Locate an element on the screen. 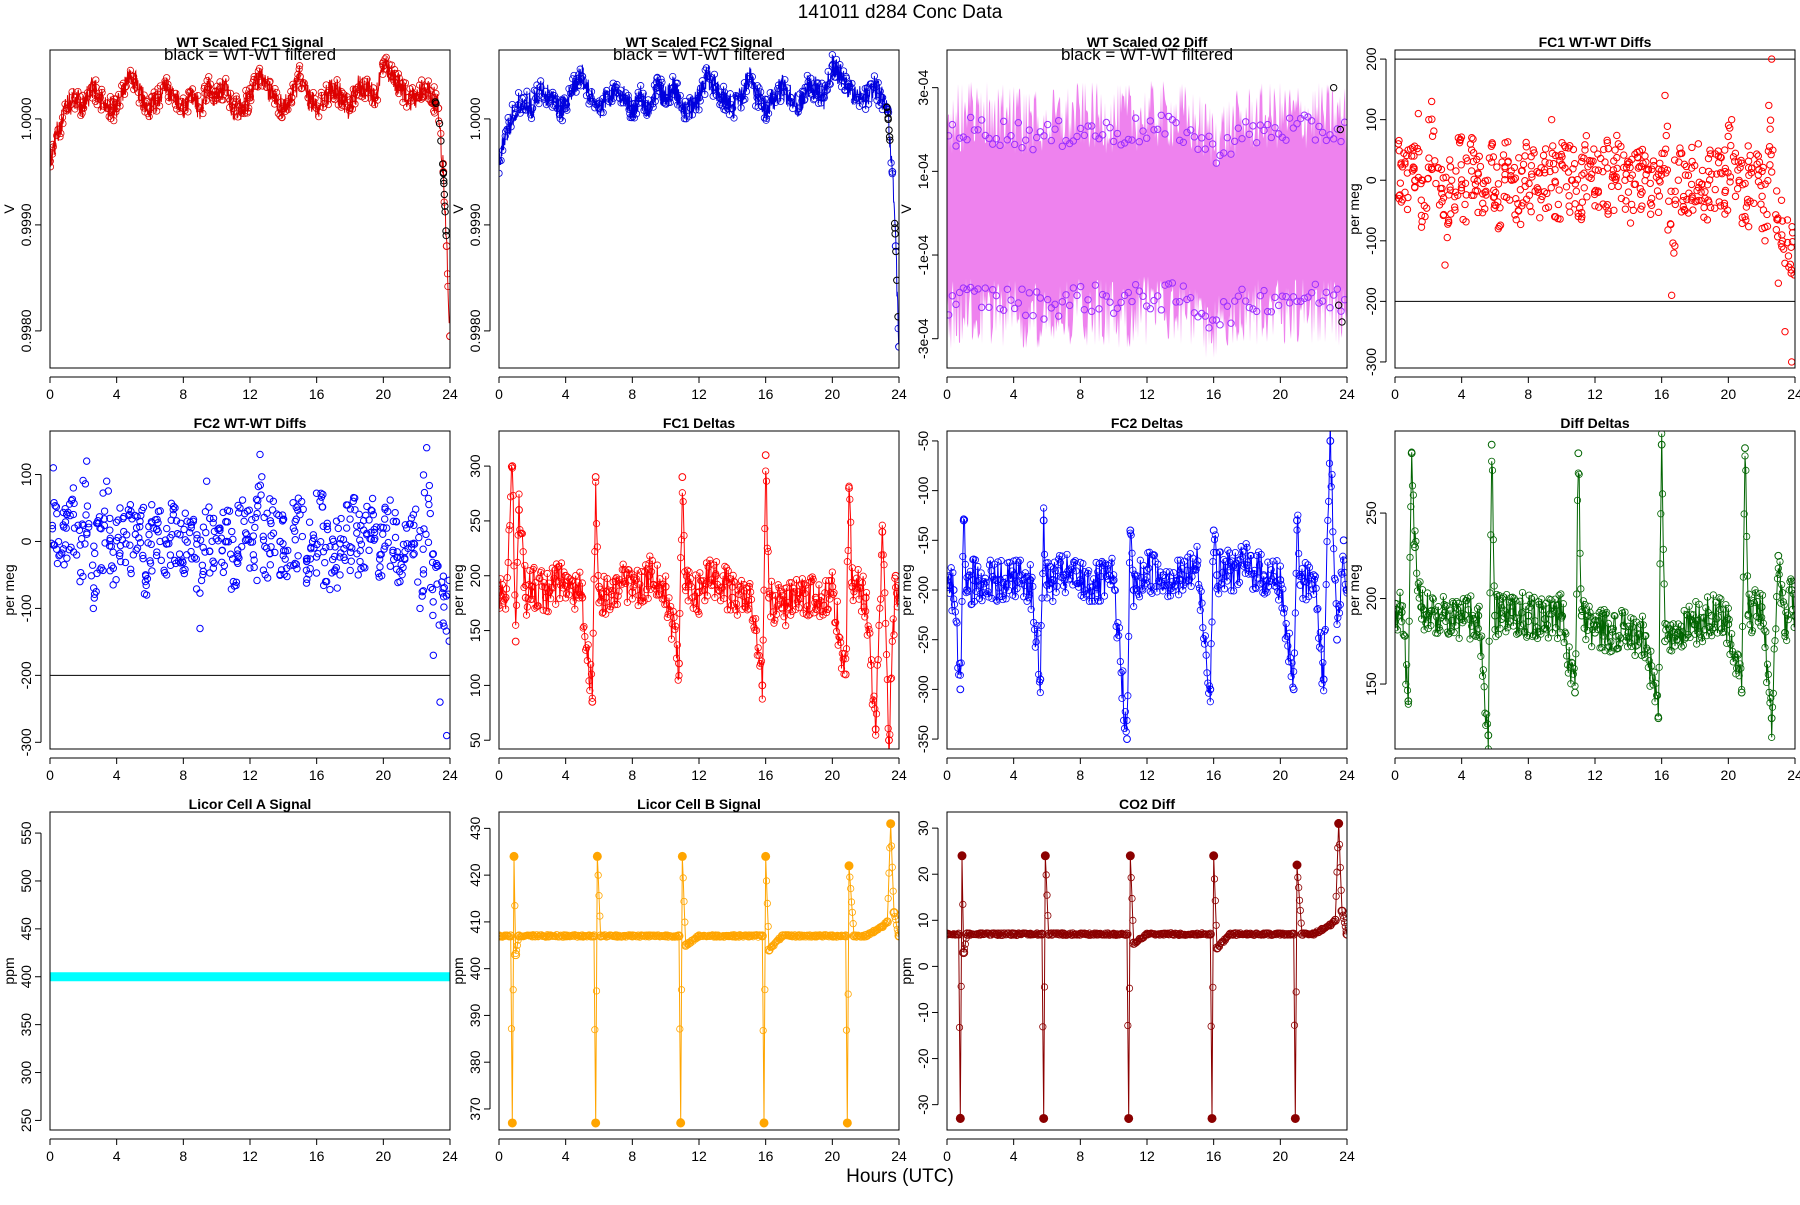  chart-title: FC2 Deltas is located at coordinates (1147, 423).